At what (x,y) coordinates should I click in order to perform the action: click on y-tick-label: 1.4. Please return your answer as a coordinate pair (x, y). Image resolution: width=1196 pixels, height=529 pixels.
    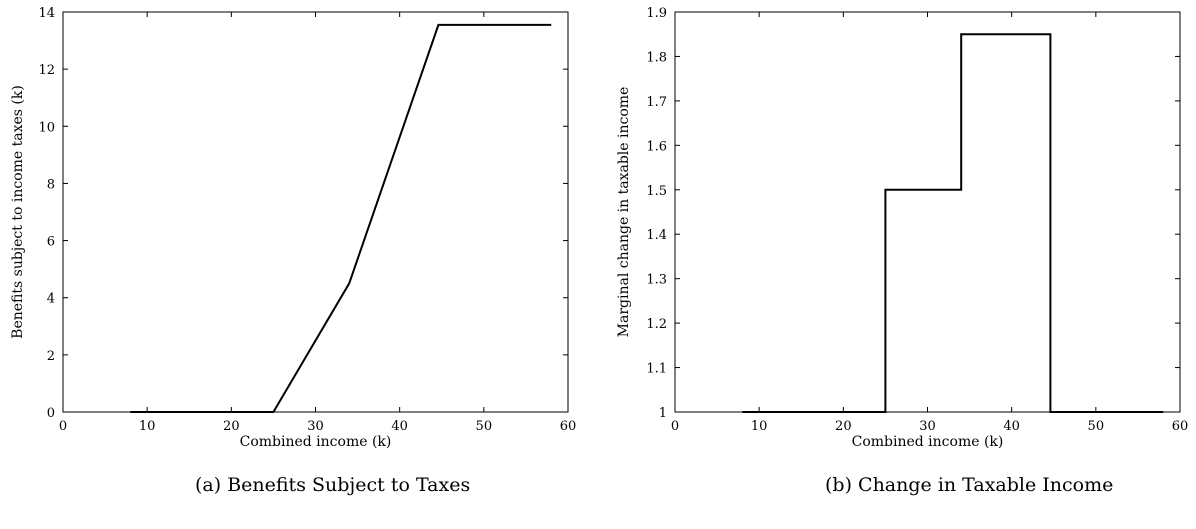
    Looking at the image, I should click on (656, 235).